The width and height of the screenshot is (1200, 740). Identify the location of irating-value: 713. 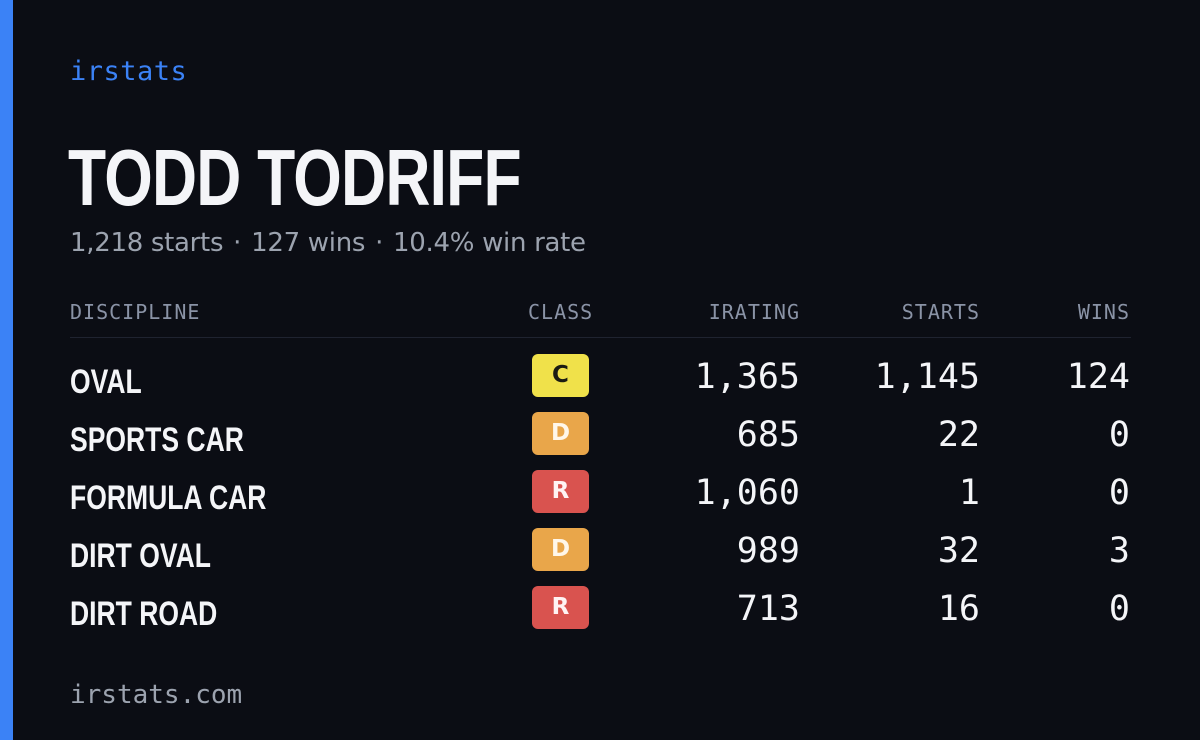
(768, 609).